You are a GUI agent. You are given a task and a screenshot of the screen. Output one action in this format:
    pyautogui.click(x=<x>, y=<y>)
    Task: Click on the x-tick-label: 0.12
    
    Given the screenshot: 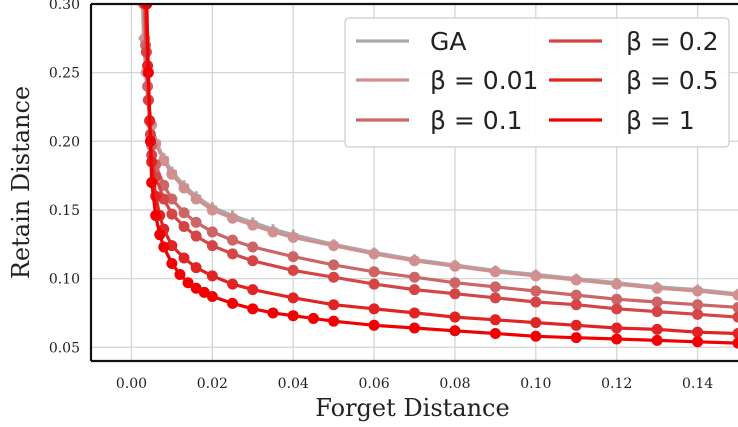 What is the action you would take?
    pyautogui.click(x=616, y=384)
    